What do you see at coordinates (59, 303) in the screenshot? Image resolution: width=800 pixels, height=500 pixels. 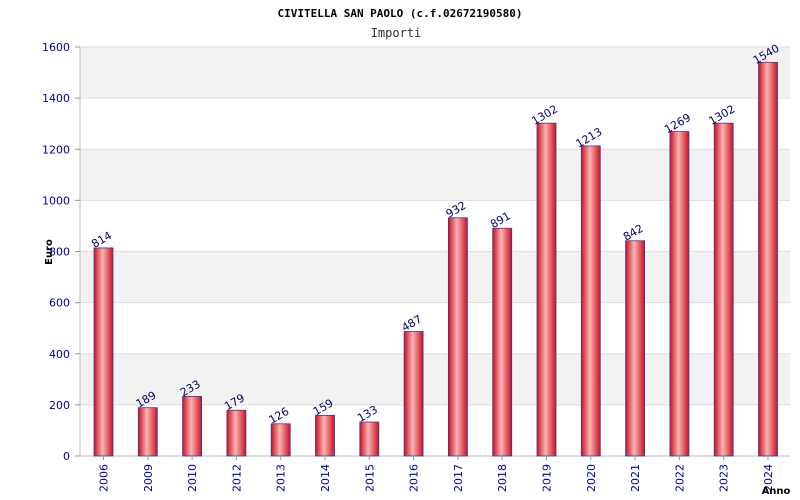 I see `y-tick-label: 600` at bounding box center [59, 303].